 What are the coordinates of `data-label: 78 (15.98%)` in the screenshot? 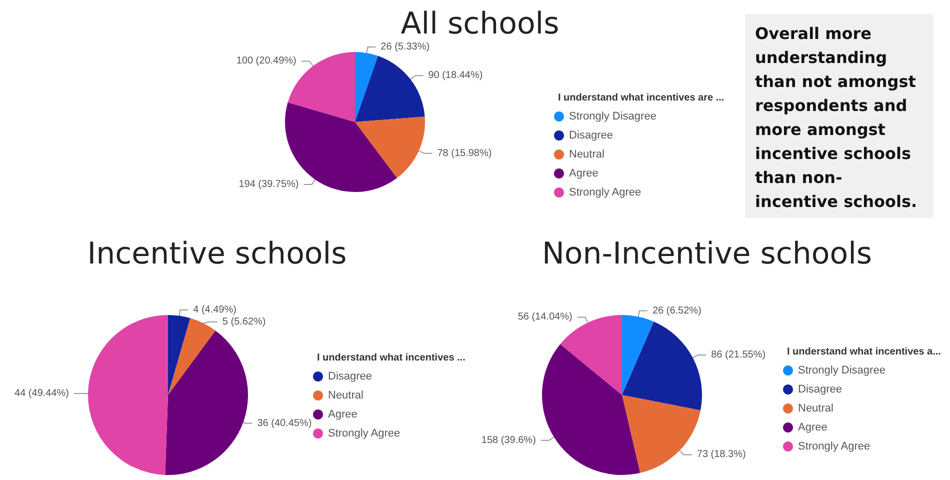 It's located at (464, 153).